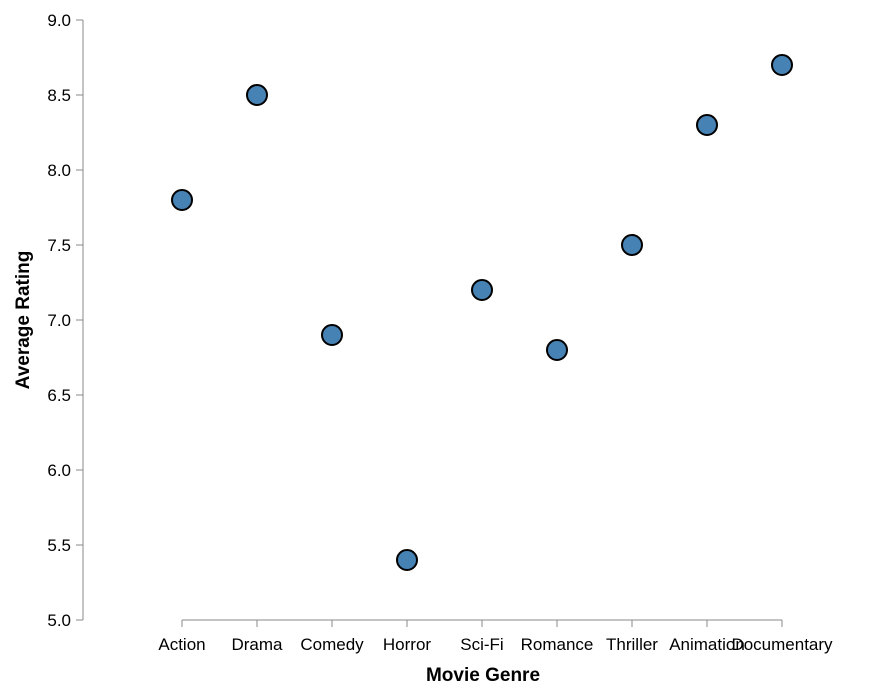 The height and width of the screenshot is (694, 892). Describe the element at coordinates (59, 170) in the screenshot. I see `y-tick-label: 8.0` at that location.